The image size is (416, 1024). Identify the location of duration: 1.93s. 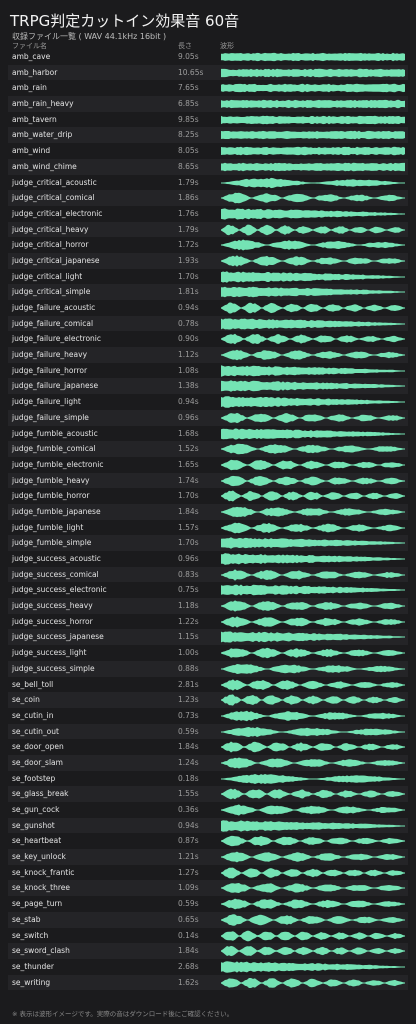
(188, 260).